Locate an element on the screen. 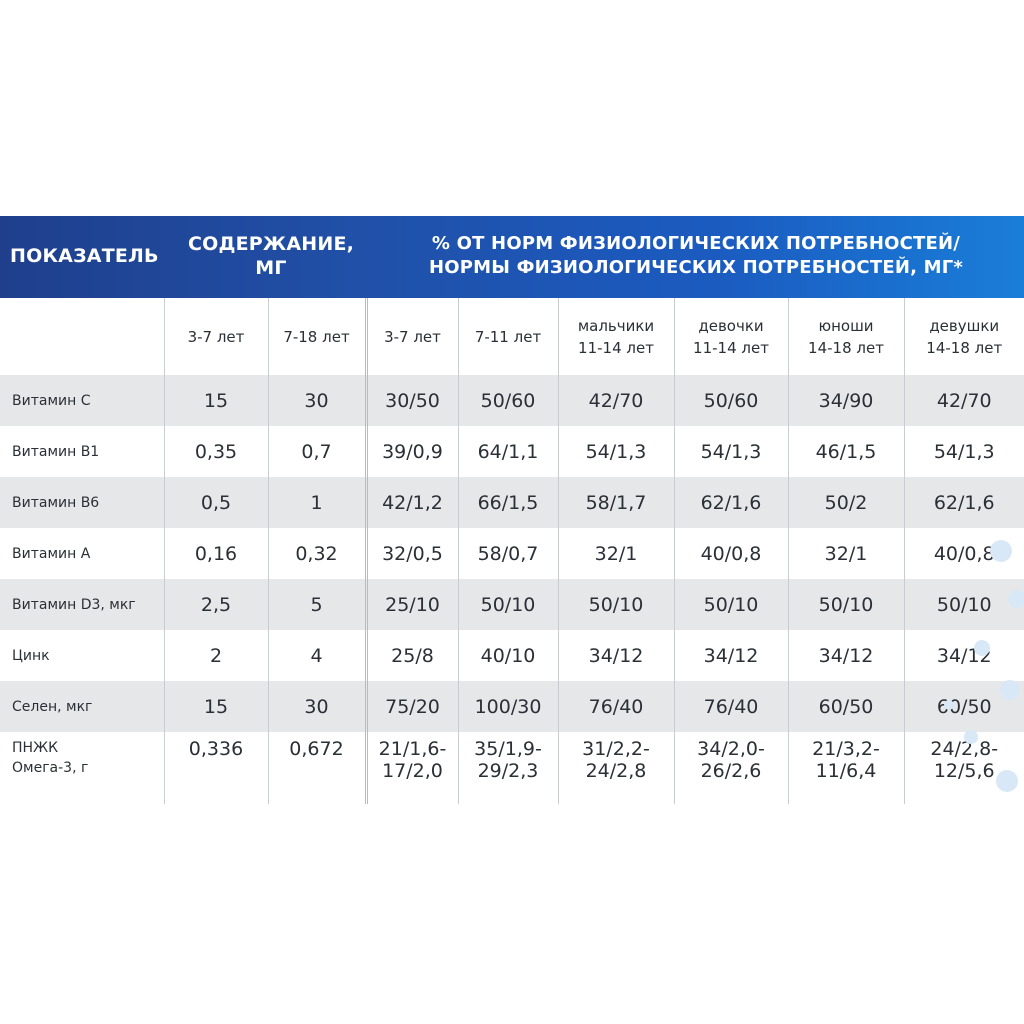  content-cell: 2 is located at coordinates (216, 655).